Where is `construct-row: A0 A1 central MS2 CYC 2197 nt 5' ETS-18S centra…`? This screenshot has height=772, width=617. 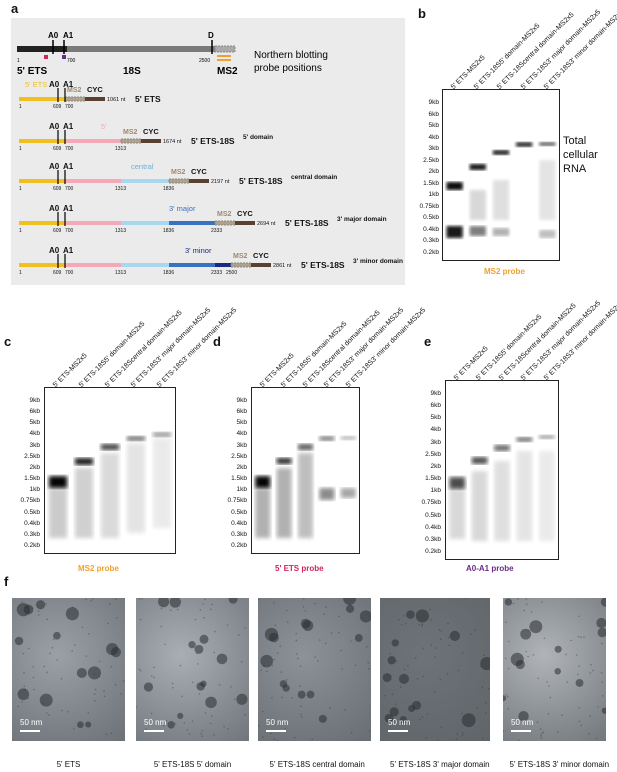
construct-row: A0 A1 central MS2 CYC 2197 nt 5' ETS-18S centra… is located at coordinates (178, 177).